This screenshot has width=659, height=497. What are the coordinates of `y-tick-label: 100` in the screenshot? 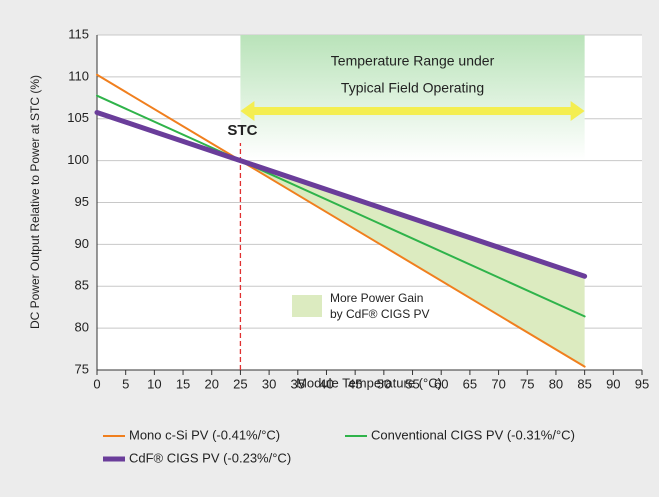 It's located at (78, 159).